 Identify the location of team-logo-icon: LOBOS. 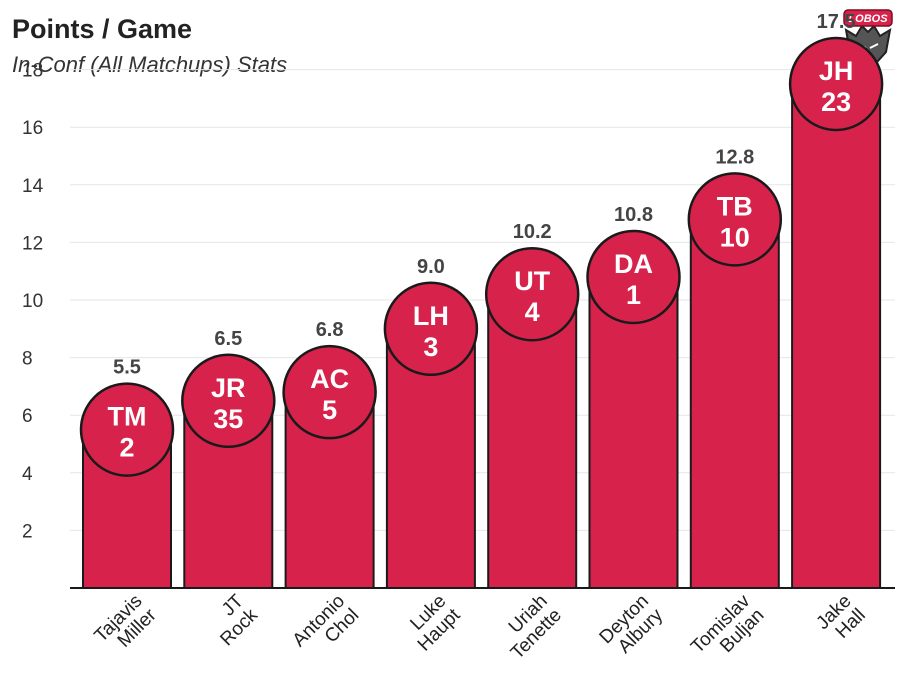
(868, 41).